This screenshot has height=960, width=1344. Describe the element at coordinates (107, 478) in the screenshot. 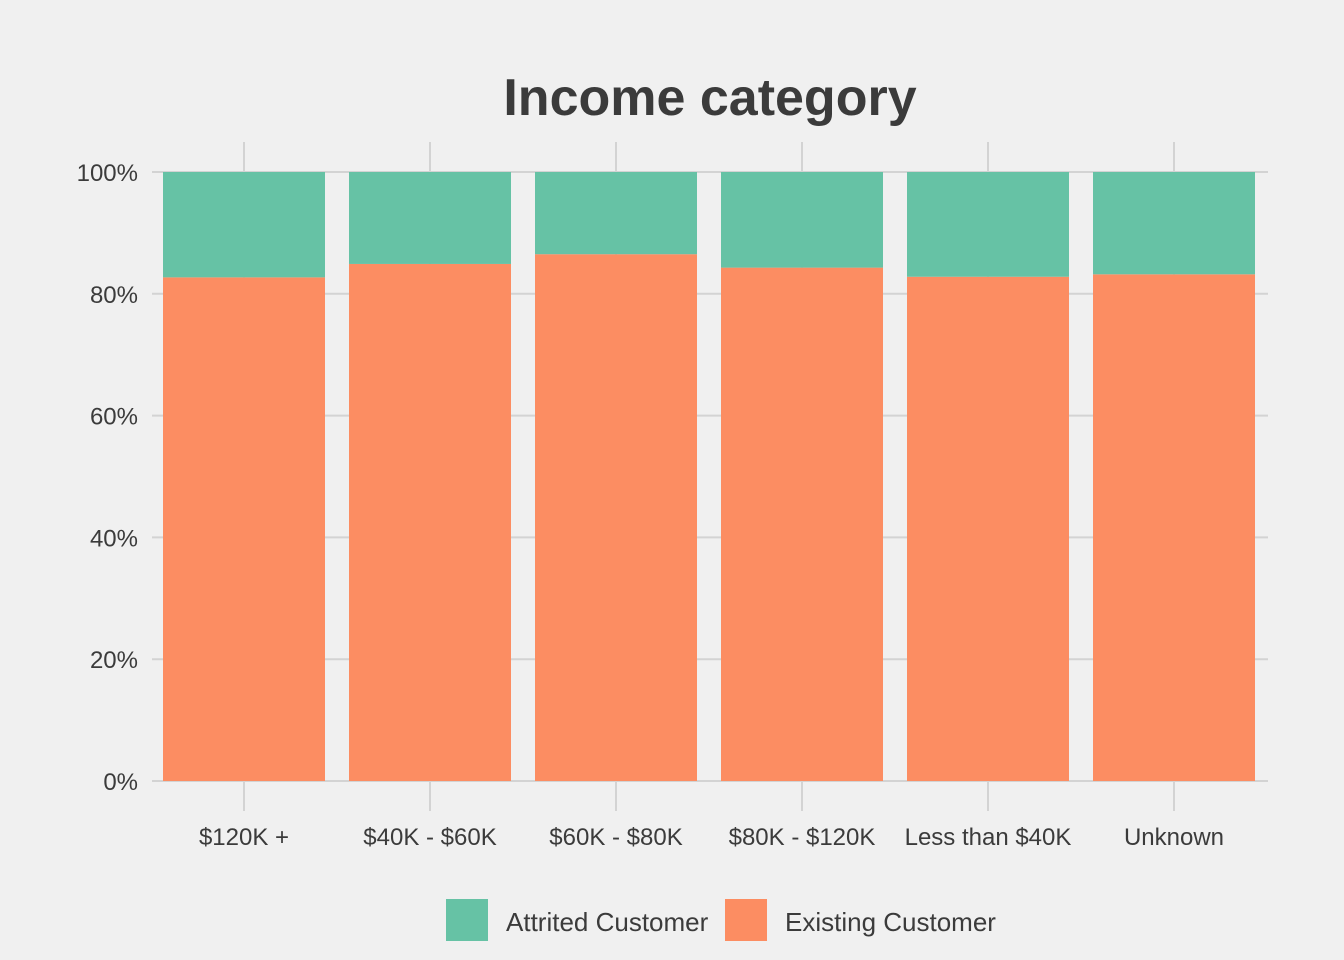

I see `y-axis-tick-labels: 0% 20% 40% 60% 80% 100%` at that location.